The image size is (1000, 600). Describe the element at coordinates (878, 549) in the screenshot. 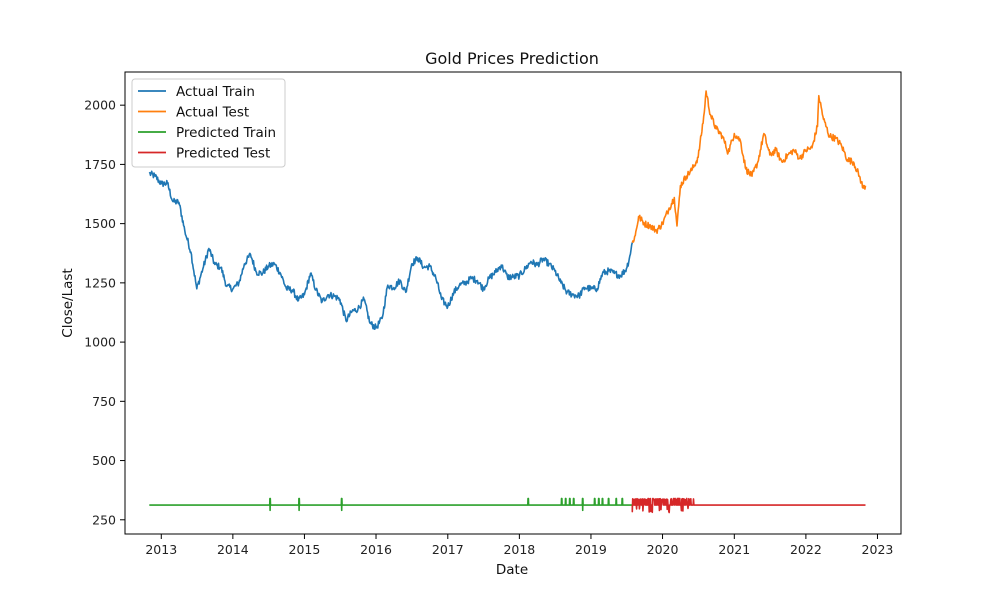

I see `x-tick-label: 2023` at that location.